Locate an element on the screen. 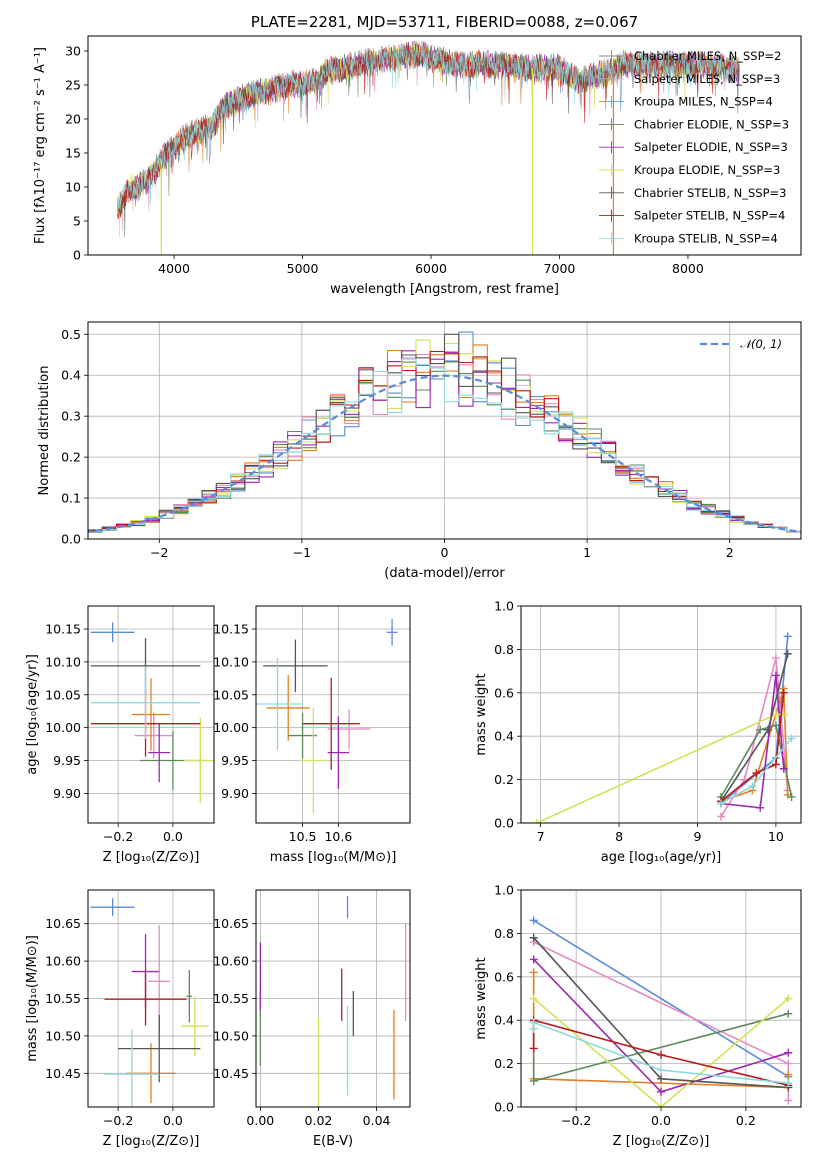  plot-area-spectrum is located at coordinates (428, 147).